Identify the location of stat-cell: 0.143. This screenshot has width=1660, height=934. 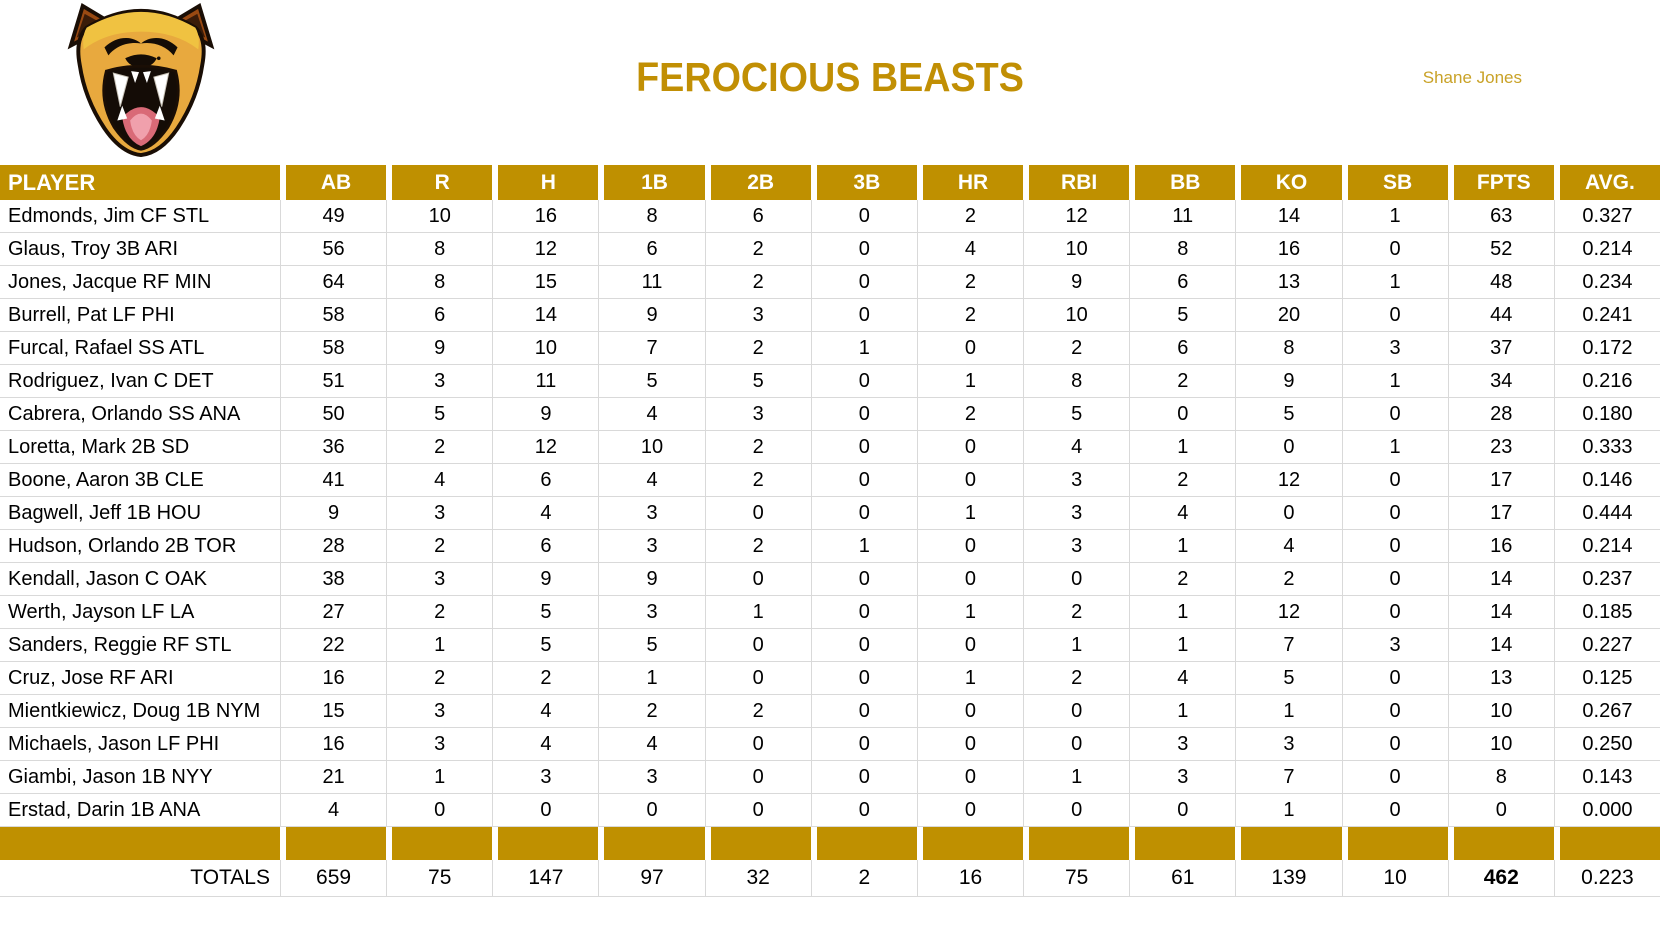
(1606, 777).